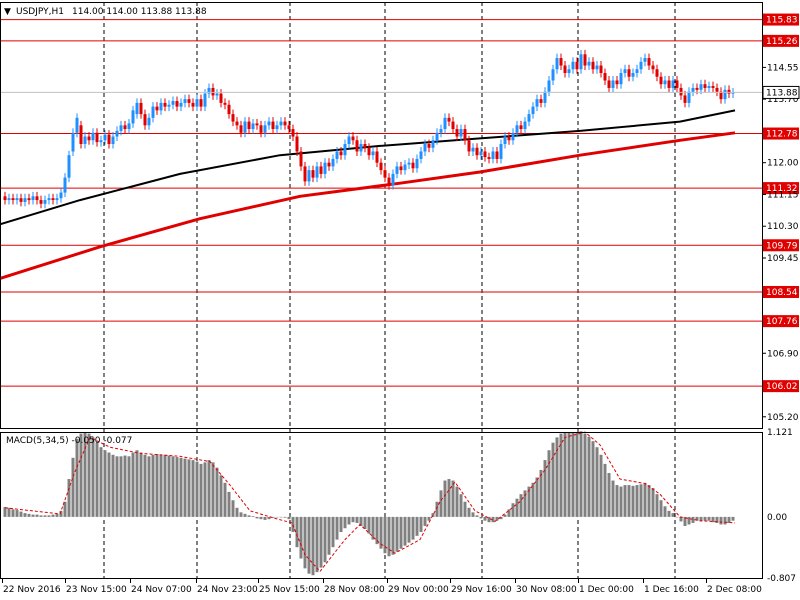 The height and width of the screenshot is (600, 800). I want to click on macd-tick-label: -0.807, so click(781, 579).